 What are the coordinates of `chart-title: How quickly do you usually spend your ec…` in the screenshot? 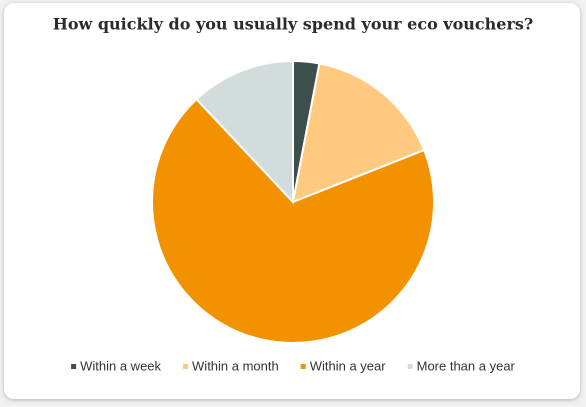 It's located at (293, 24).